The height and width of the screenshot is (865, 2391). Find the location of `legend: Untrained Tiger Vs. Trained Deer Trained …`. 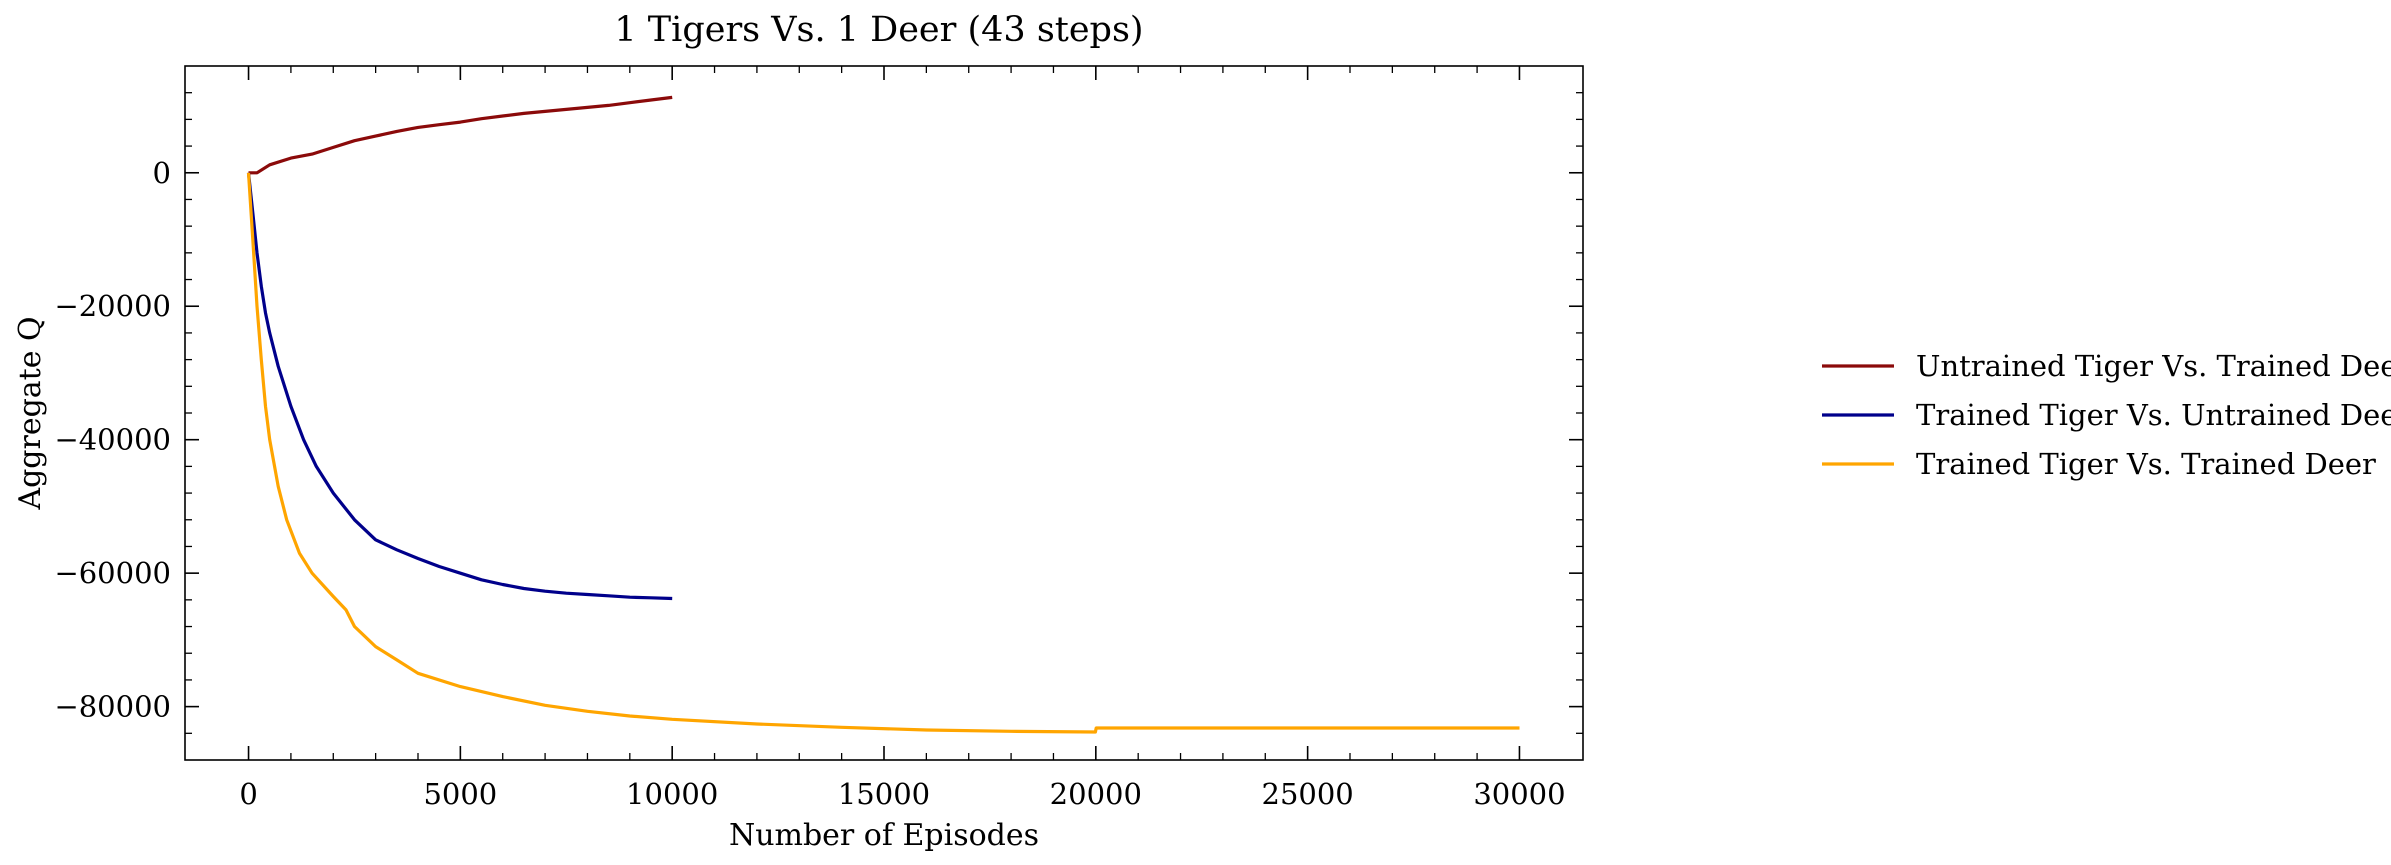

legend: Untrained Tiger Vs. Trained Deer Trained … is located at coordinates (2106, 415).